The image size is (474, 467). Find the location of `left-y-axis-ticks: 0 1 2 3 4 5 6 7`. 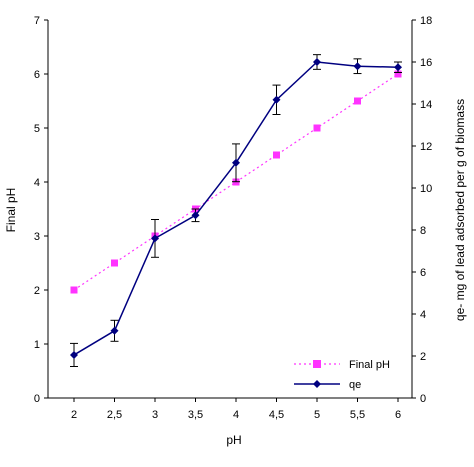

left-y-axis-ticks: 0 1 2 3 4 5 6 7 is located at coordinates (41, 210).